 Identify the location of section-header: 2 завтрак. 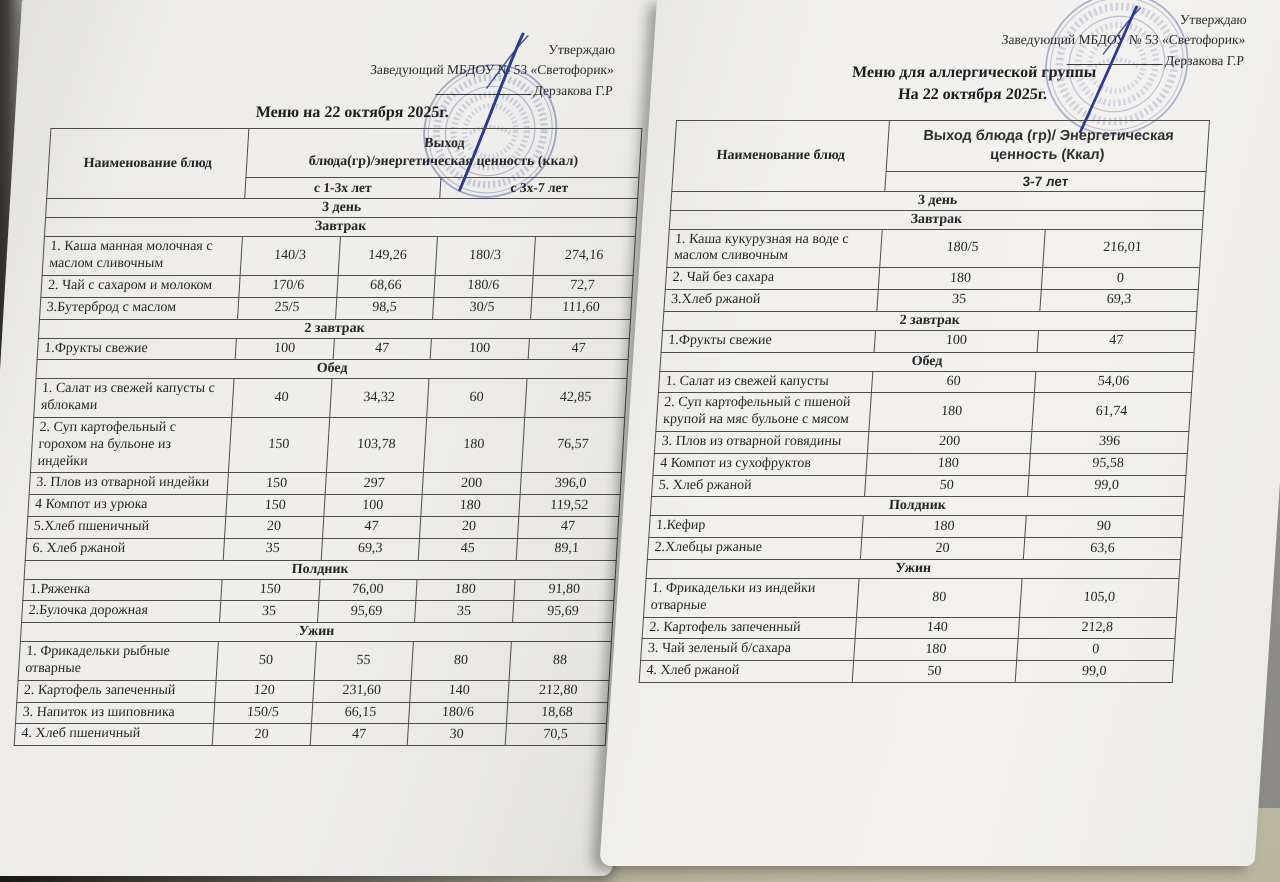
(334, 329).